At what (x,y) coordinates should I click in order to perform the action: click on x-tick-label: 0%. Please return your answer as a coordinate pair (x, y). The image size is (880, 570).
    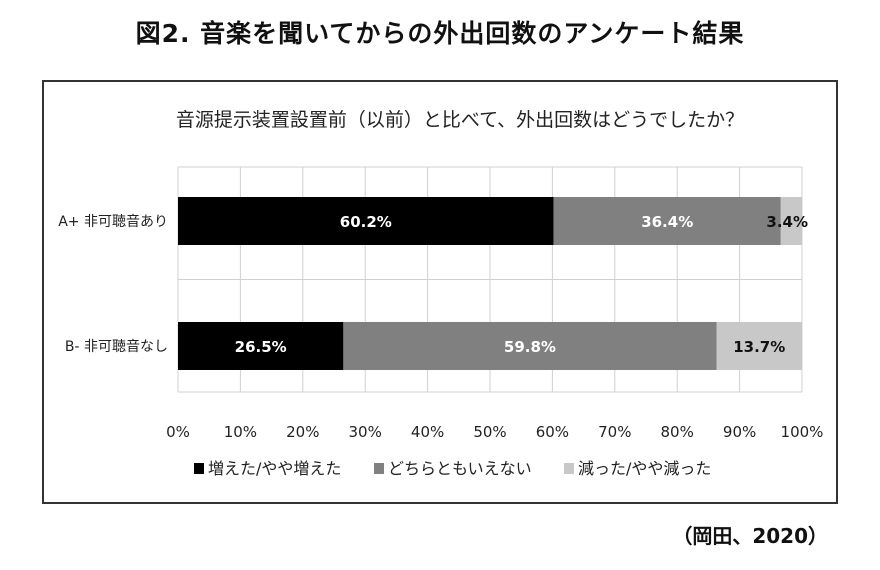
    Looking at the image, I should click on (178, 432).